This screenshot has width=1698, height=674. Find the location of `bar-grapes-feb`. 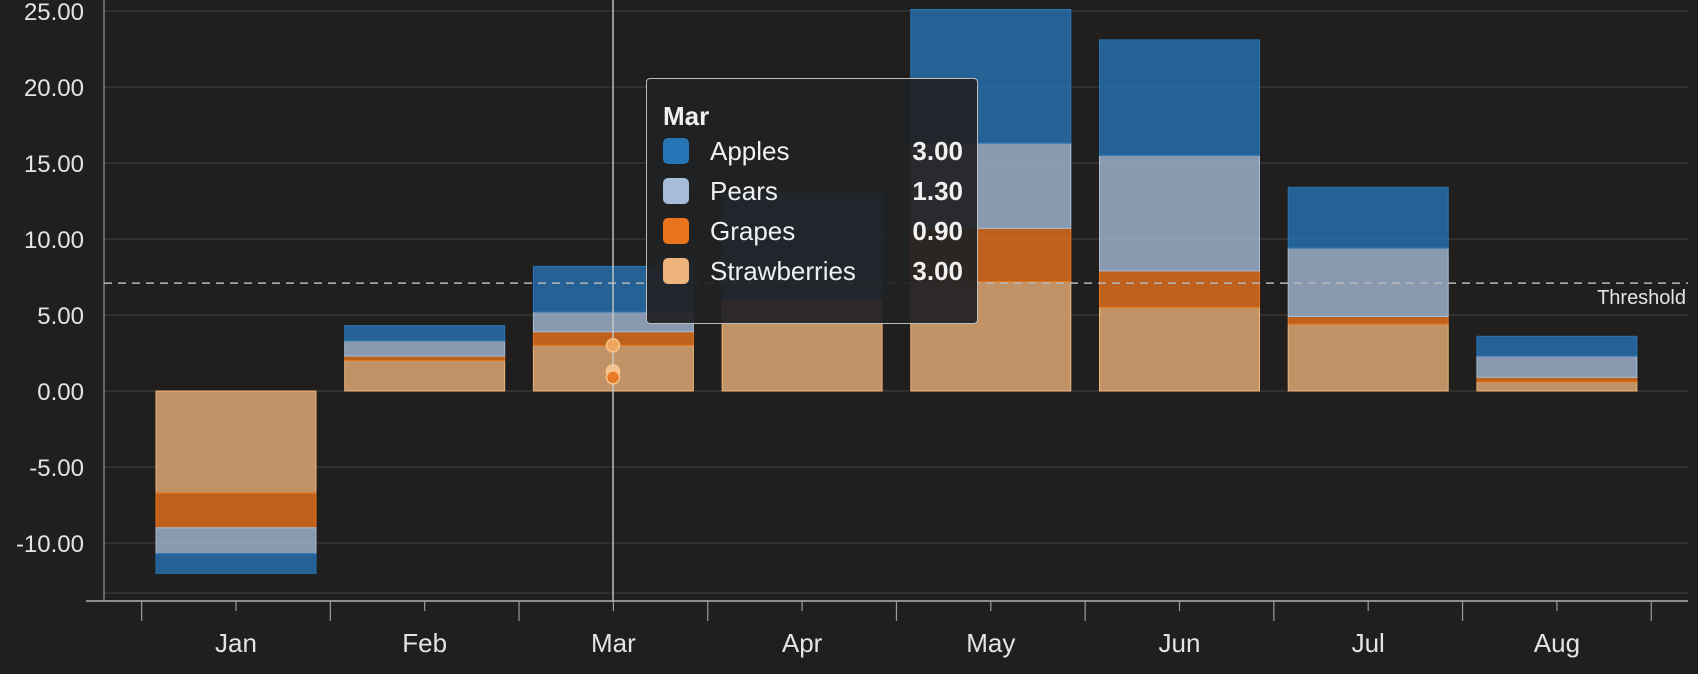

bar-grapes-feb is located at coordinates (425, 358).